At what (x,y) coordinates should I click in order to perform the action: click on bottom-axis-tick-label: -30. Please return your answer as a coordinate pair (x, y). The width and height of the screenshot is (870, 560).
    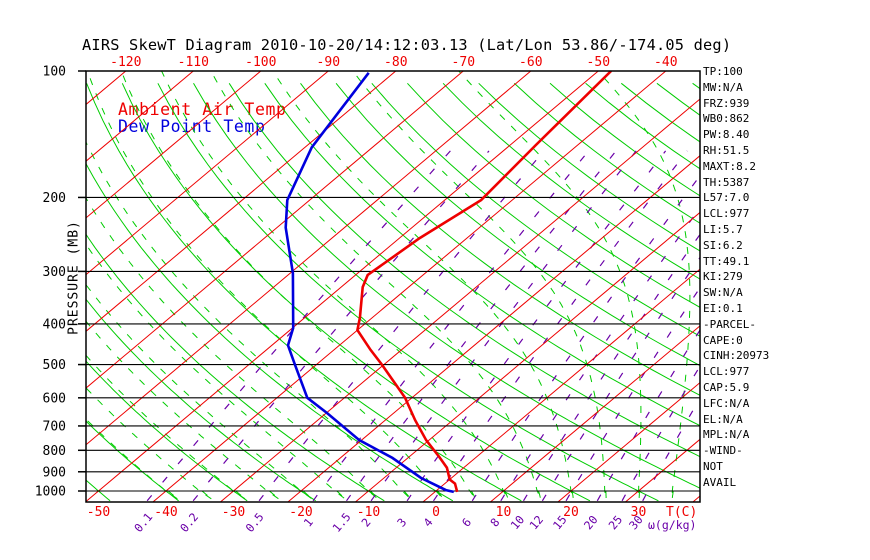
    Looking at the image, I should click on (233, 512).